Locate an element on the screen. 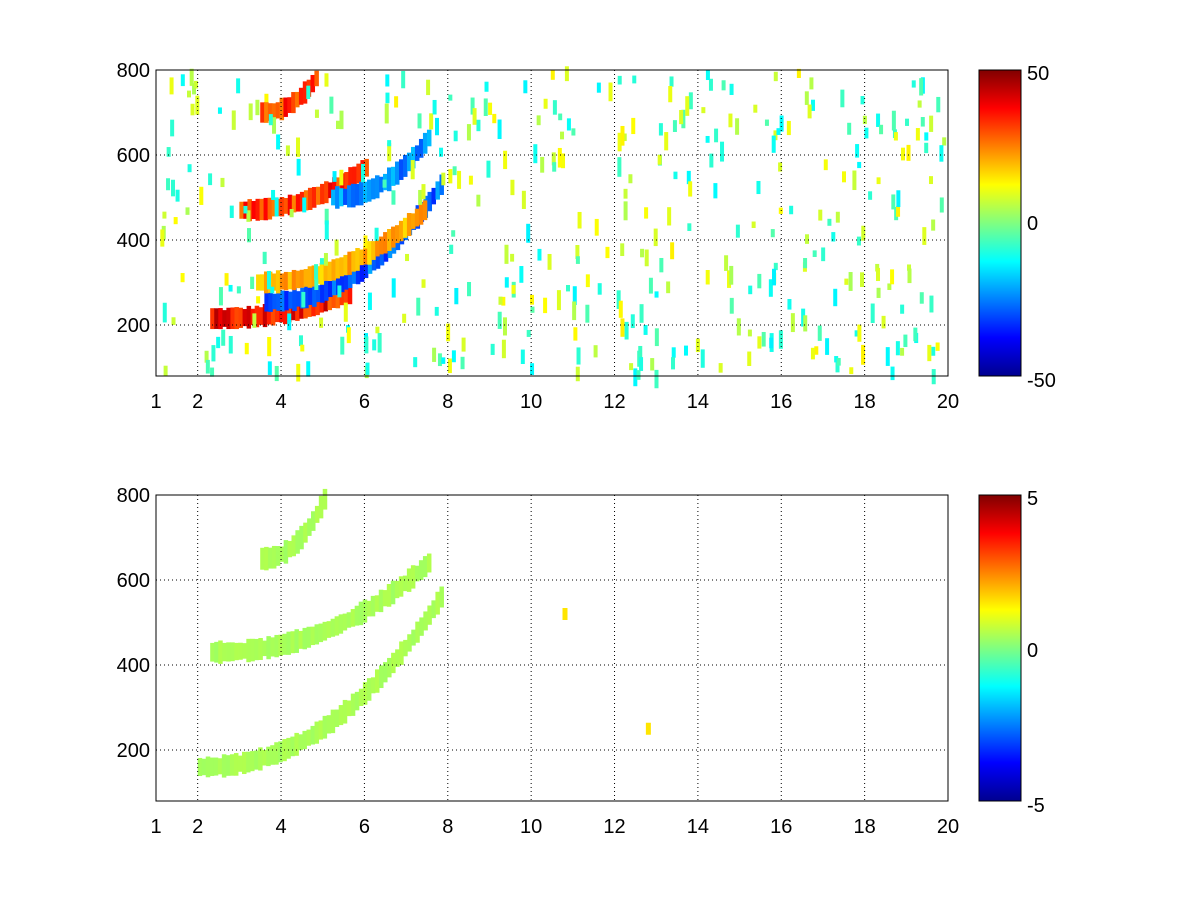 This screenshot has height=900, width=1200. top-x-tick-label: 1 is located at coordinates (155, 402).